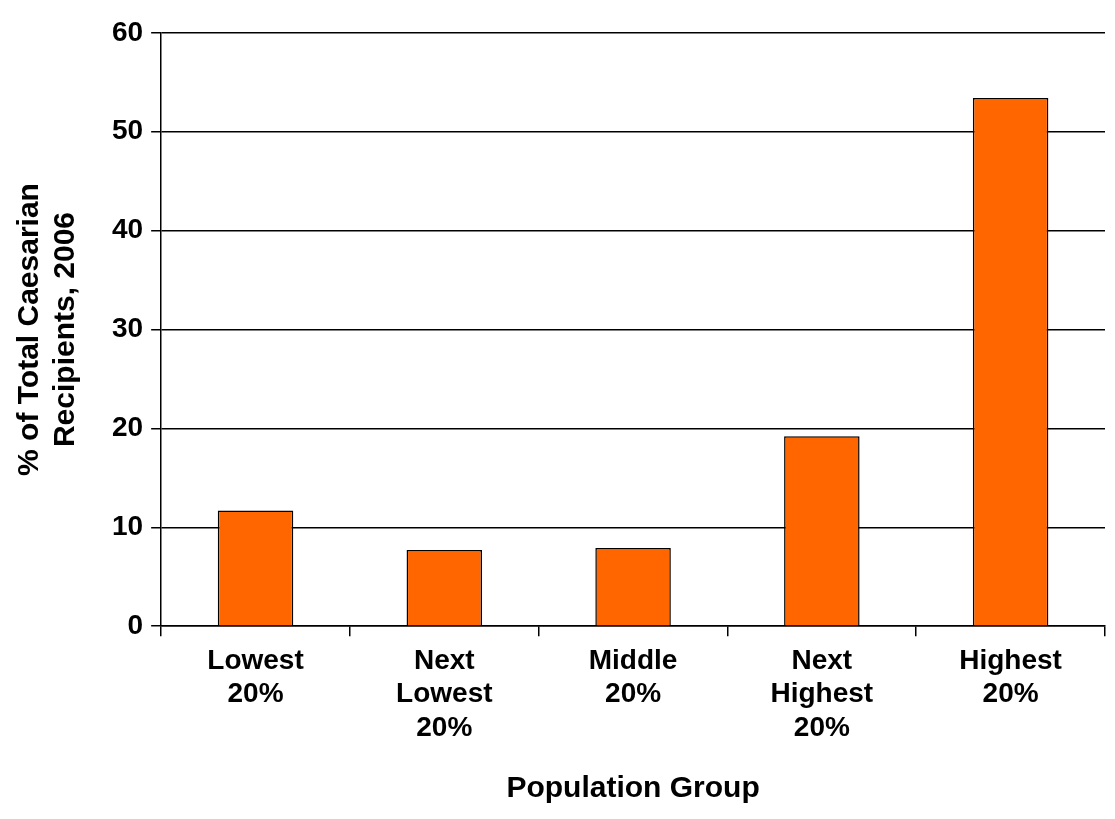 The image size is (1115, 819). Describe the element at coordinates (127, 328) in the screenshot. I see `y-tick-label: 30` at that location.